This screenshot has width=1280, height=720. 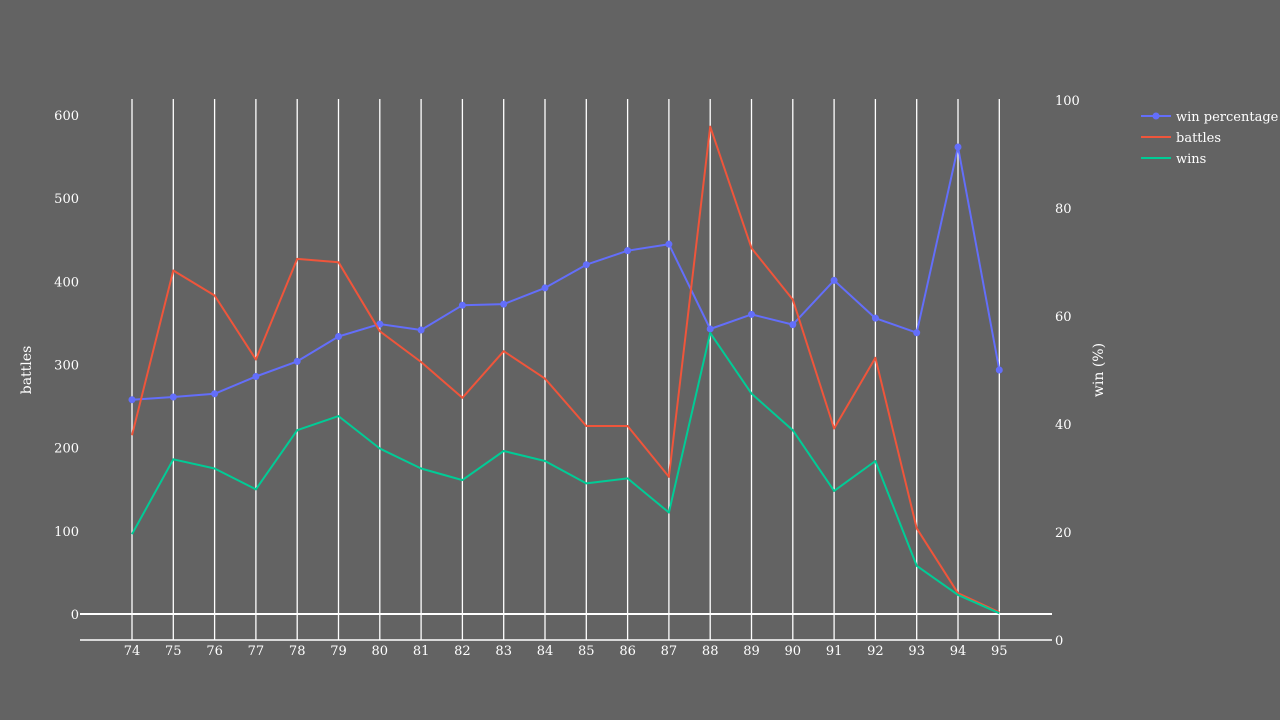 What do you see at coordinates (1156, 116) in the screenshot?
I see `legend-marker` at bounding box center [1156, 116].